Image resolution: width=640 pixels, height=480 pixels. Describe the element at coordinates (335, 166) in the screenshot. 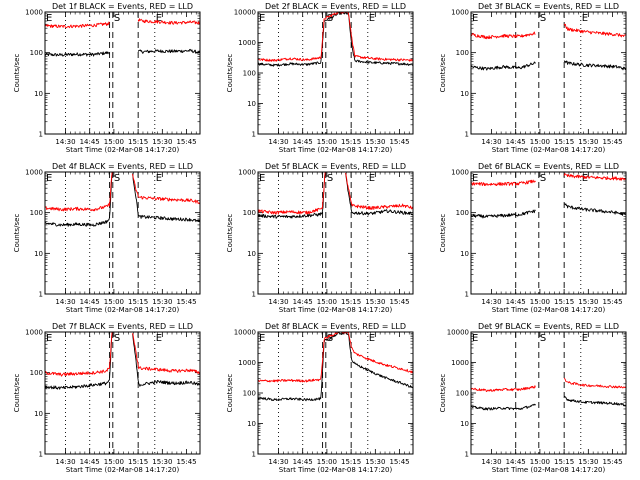

I see `panel-title: Det 5f BLACK = Events, RED = LLD` at that location.